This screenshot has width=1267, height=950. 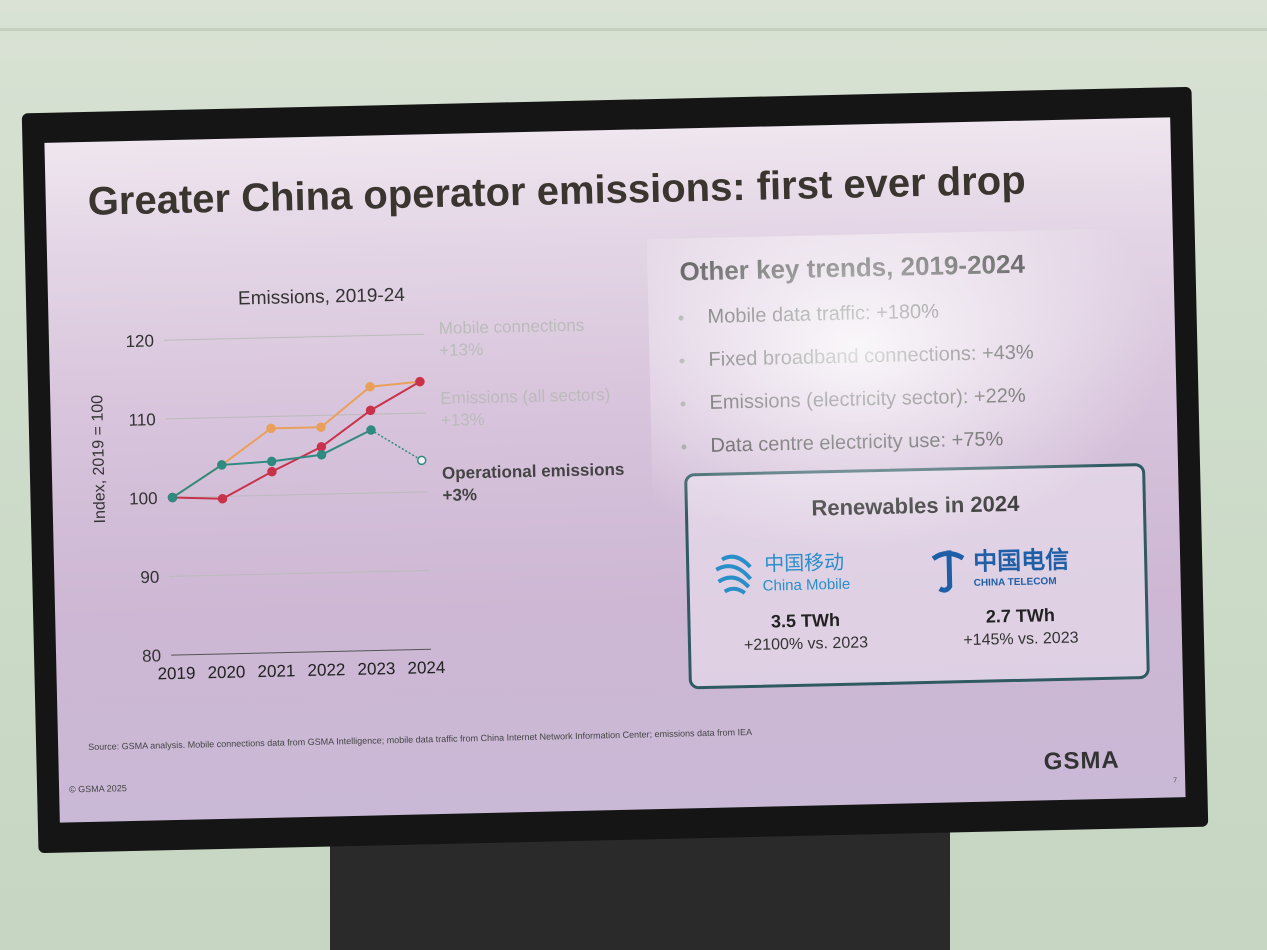 I want to click on x-tick-label: 2020, so click(x=226, y=672).